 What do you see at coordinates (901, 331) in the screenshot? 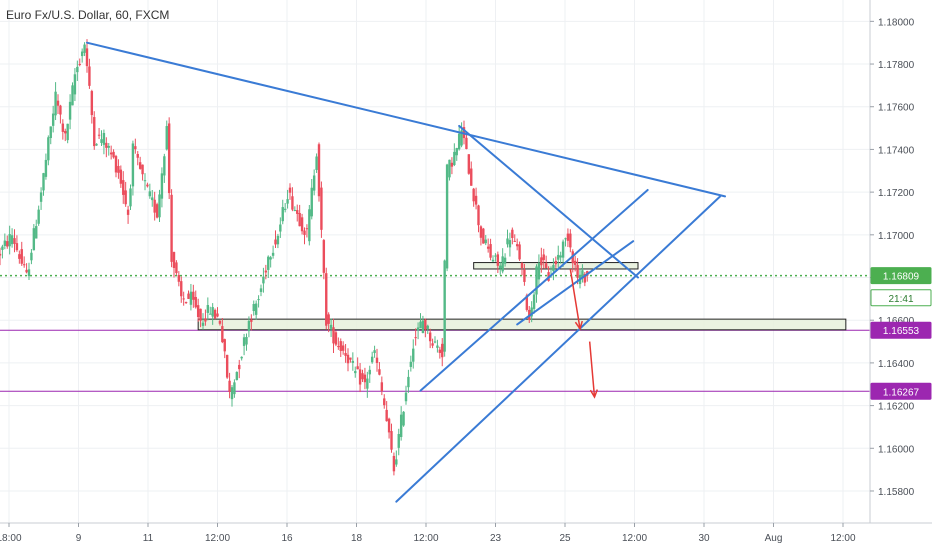
I see `price-label-text: 1.16553` at bounding box center [901, 331].